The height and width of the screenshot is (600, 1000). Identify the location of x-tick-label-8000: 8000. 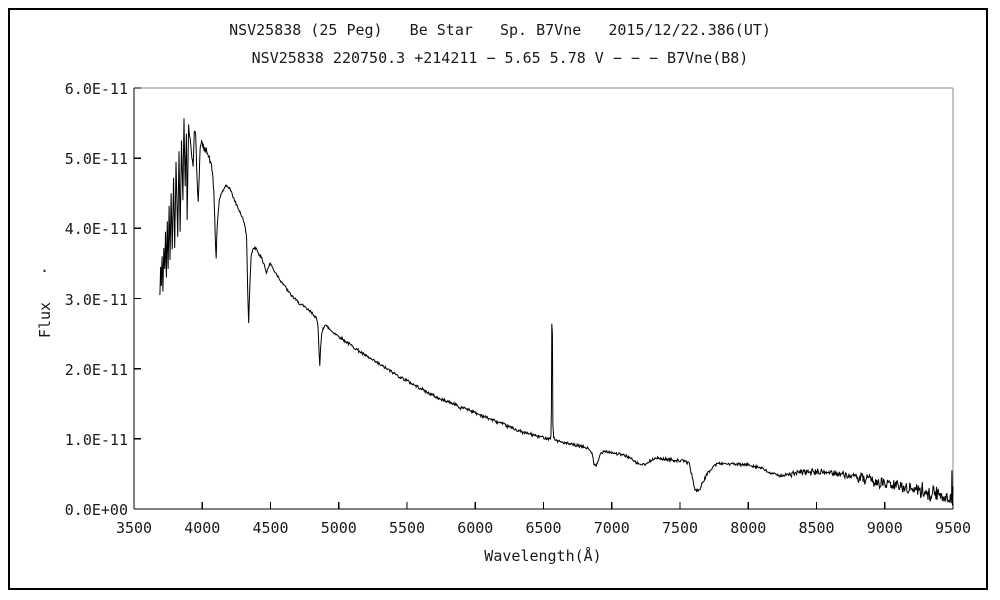
(748, 528).